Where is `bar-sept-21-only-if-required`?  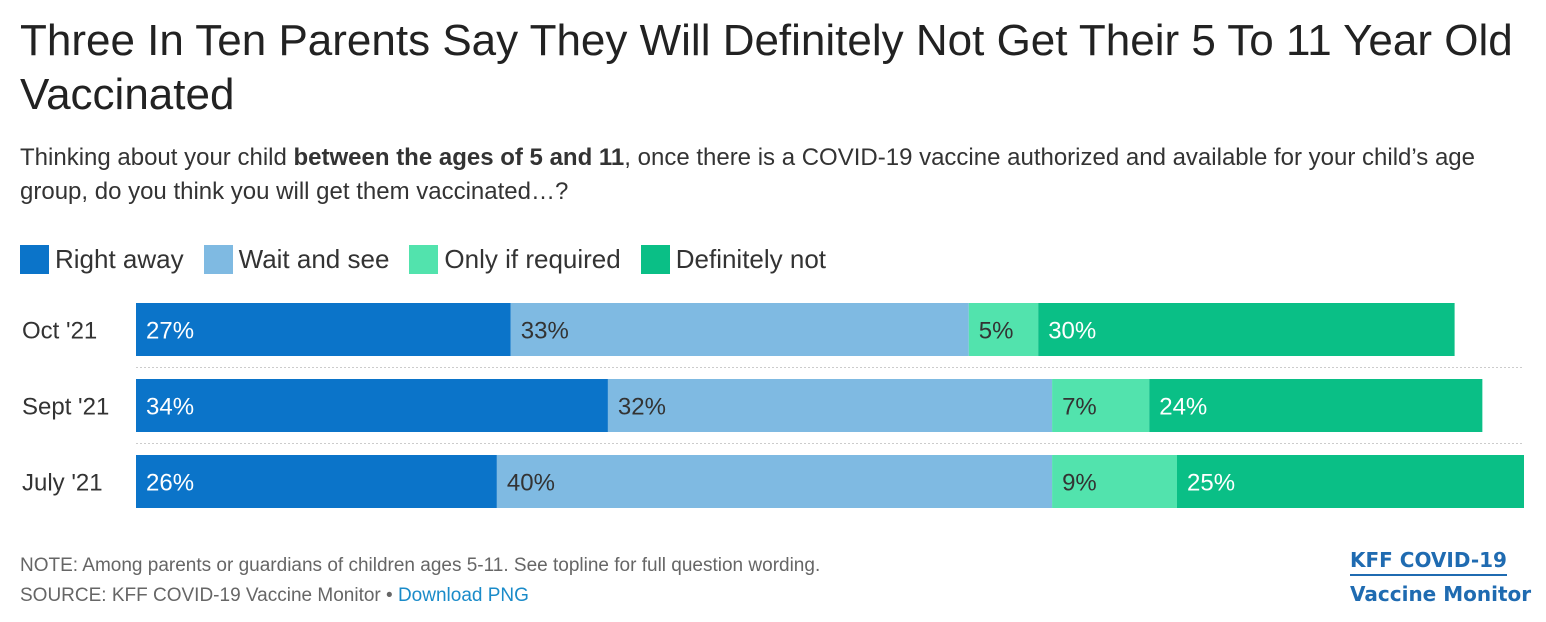
bar-sept-21-only-if-required is located at coordinates (1101, 405).